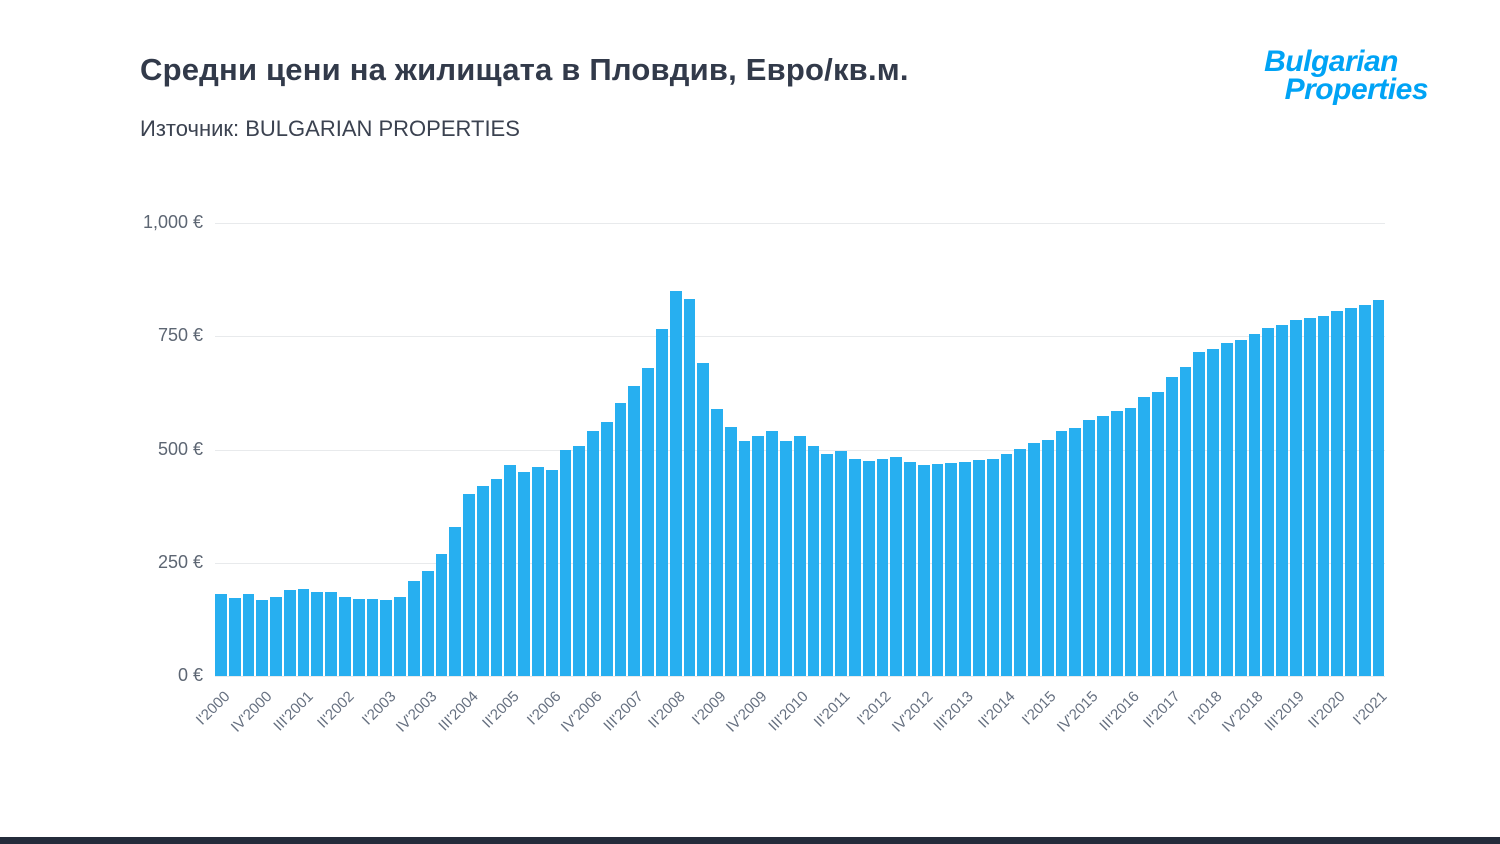  I want to click on bar-I'2008, so click(662, 502).